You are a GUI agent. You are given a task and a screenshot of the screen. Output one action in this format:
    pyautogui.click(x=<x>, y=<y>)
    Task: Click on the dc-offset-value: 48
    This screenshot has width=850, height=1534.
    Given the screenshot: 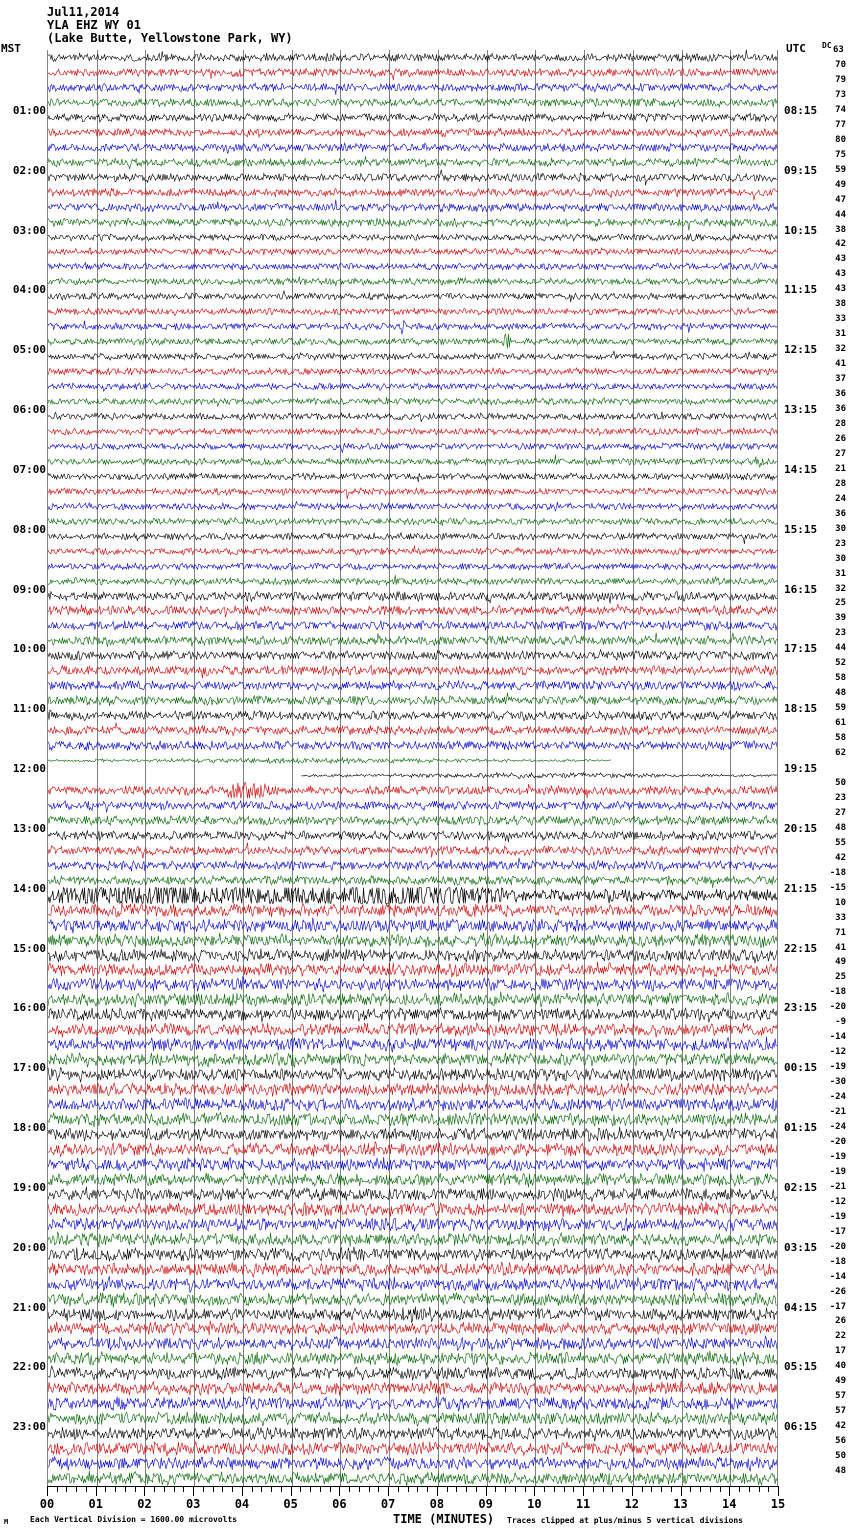 What is the action you would take?
    pyautogui.click(x=840, y=693)
    